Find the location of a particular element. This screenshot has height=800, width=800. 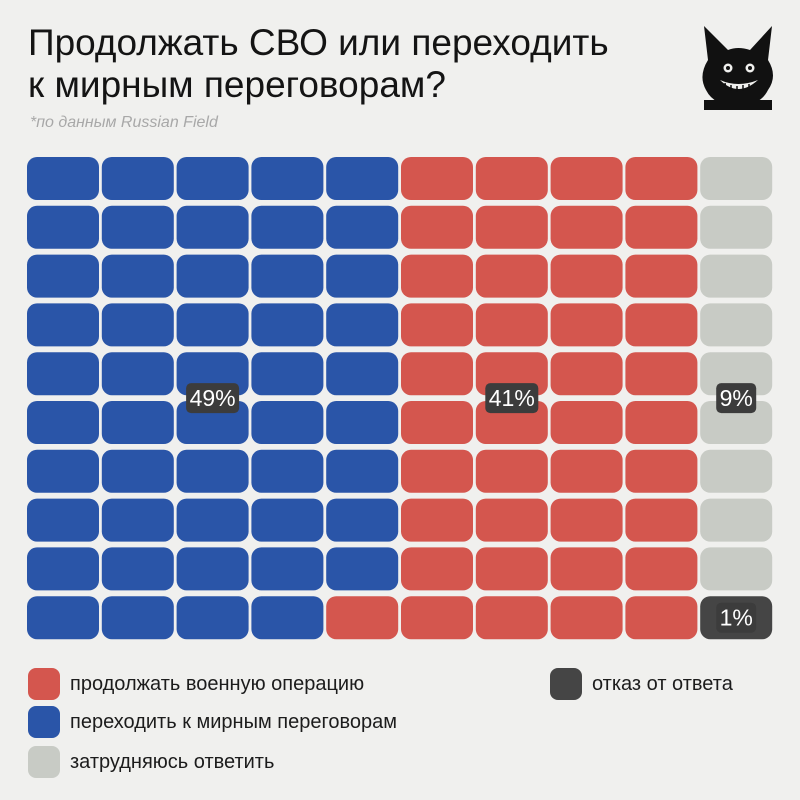

black-cat-grin-icon is located at coordinates (737, 68).